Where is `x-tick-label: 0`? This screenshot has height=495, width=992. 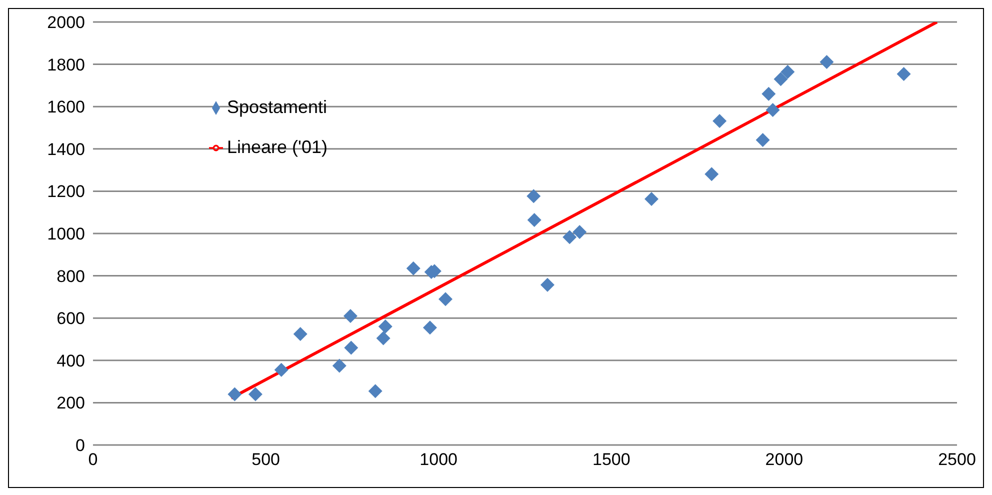
x-tick-label: 0 is located at coordinates (93, 460).